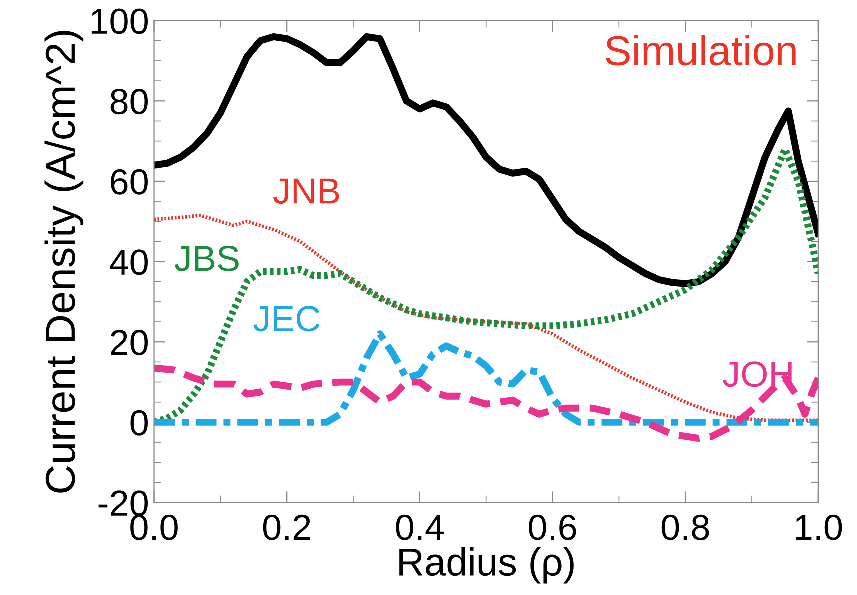  I want to click on x-tick-label: 0.4, so click(420, 527).